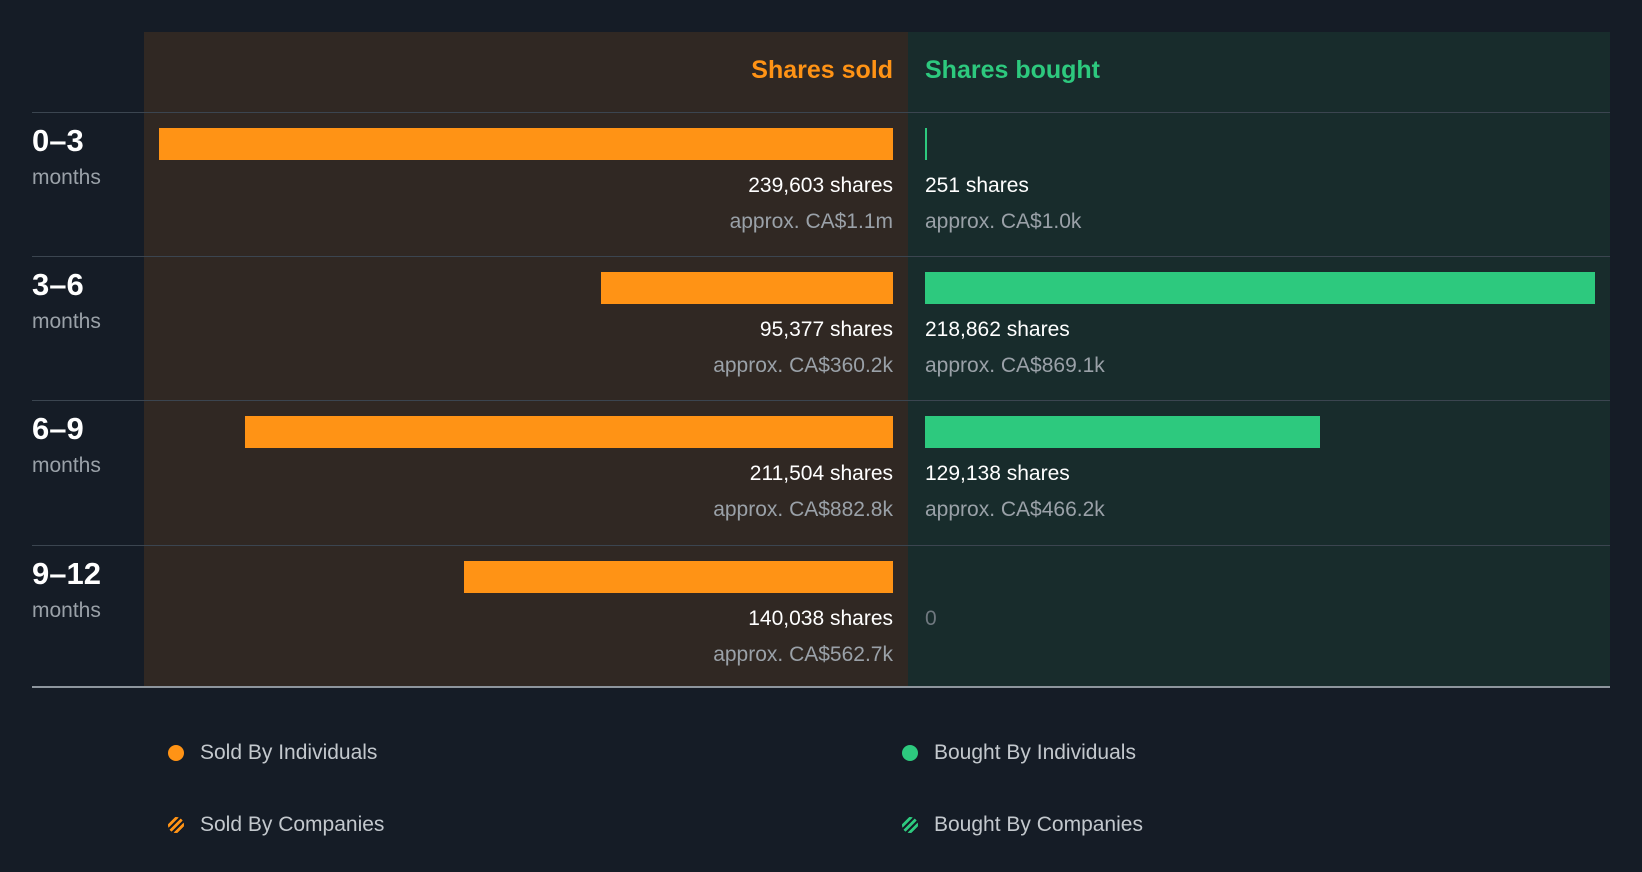  What do you see at coordinates (1013, 70) in the screenshot?
I see `shares-bought-header: Shares bought` at bounding box center [1013, 70].